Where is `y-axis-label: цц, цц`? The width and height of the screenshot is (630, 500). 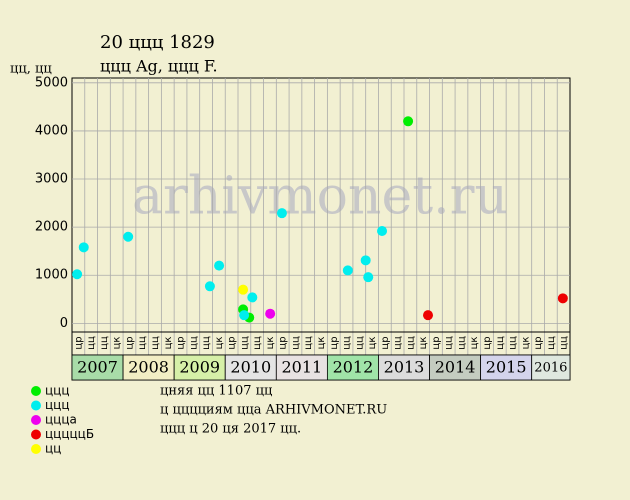 y-axis-label: цц, цц is located at coordinates (31, 69).